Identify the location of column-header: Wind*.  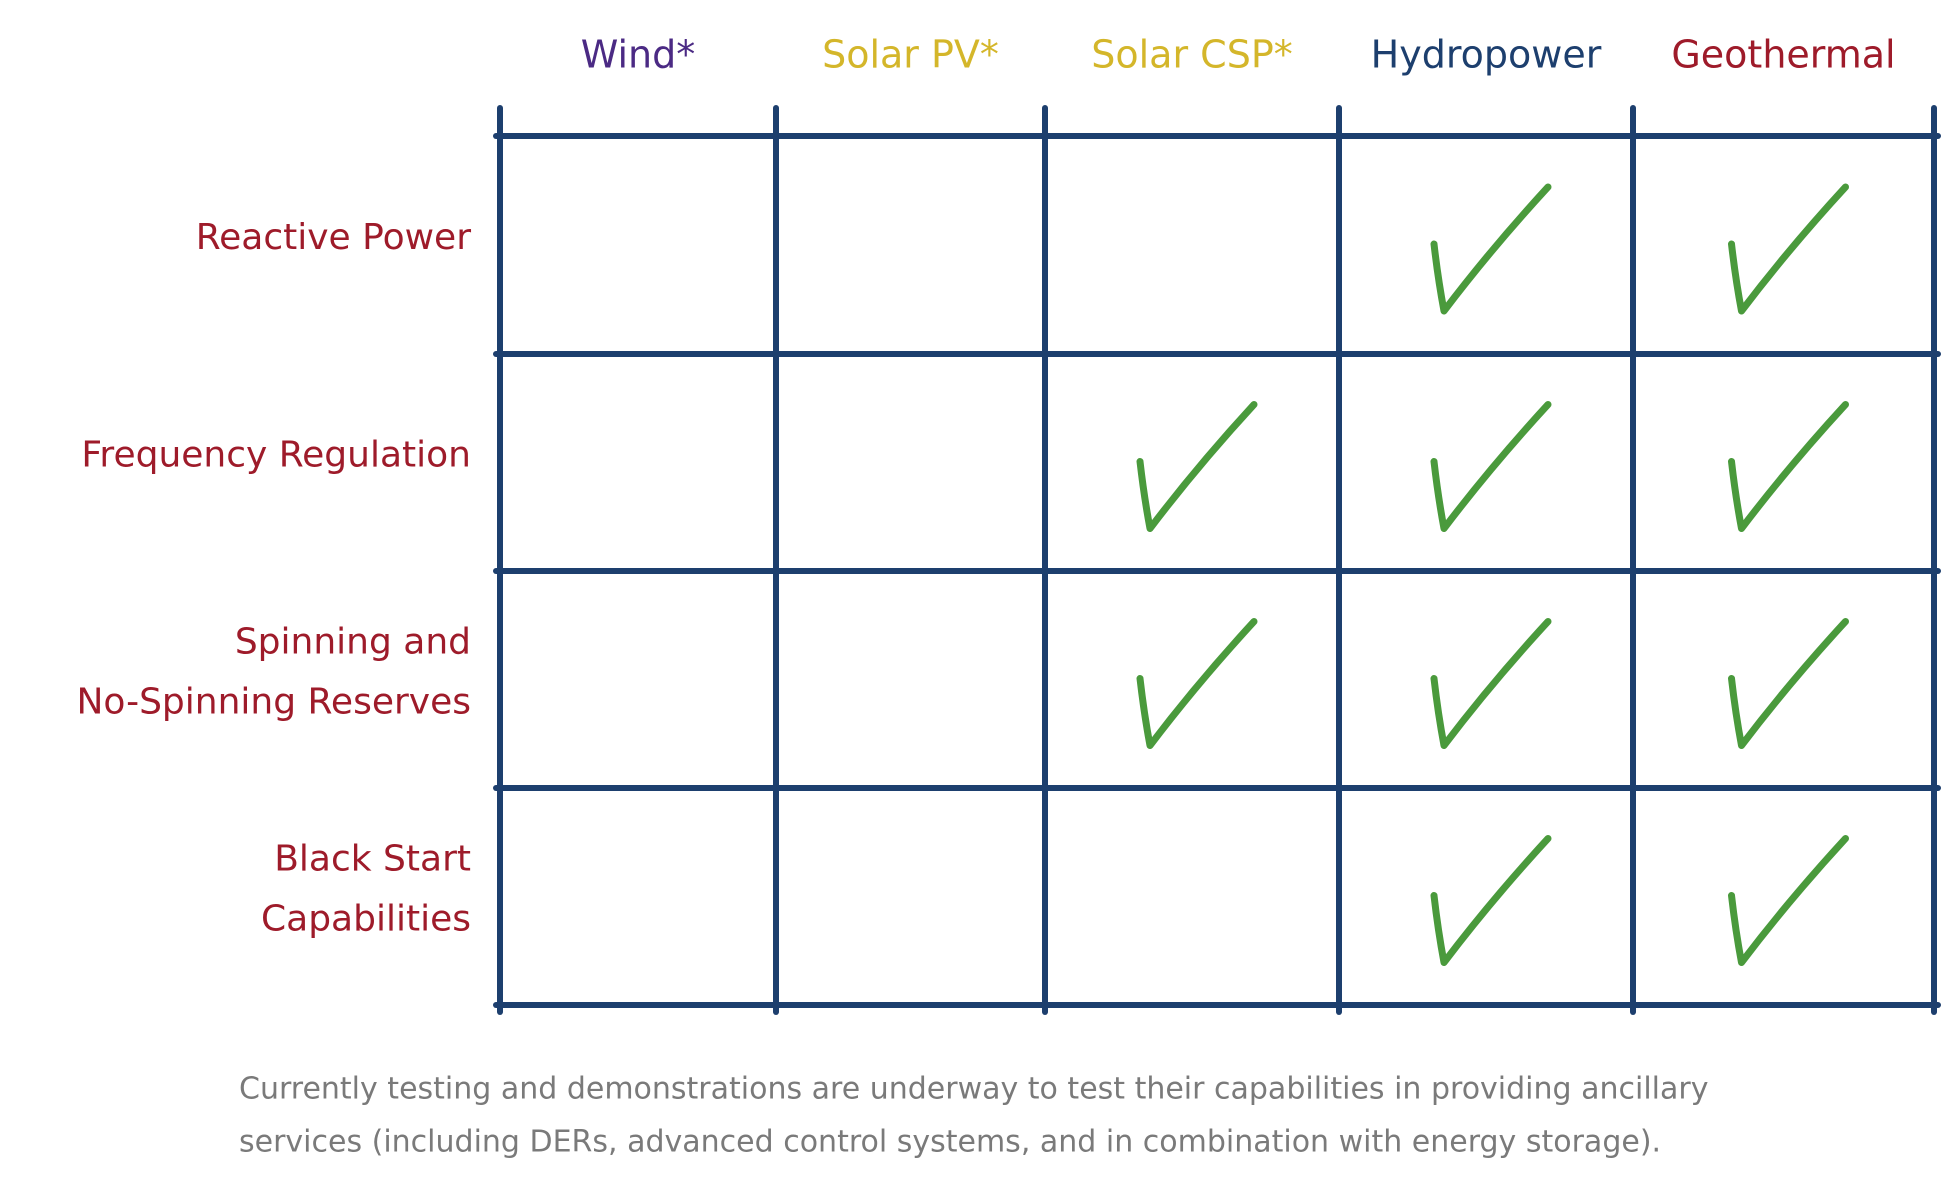
(638, 55).